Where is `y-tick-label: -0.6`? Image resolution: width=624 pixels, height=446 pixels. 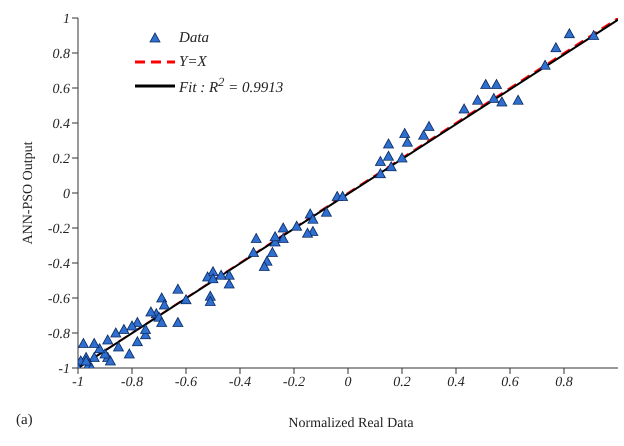
y-tick-label: -0.6 is located at coordinates (59, 299).